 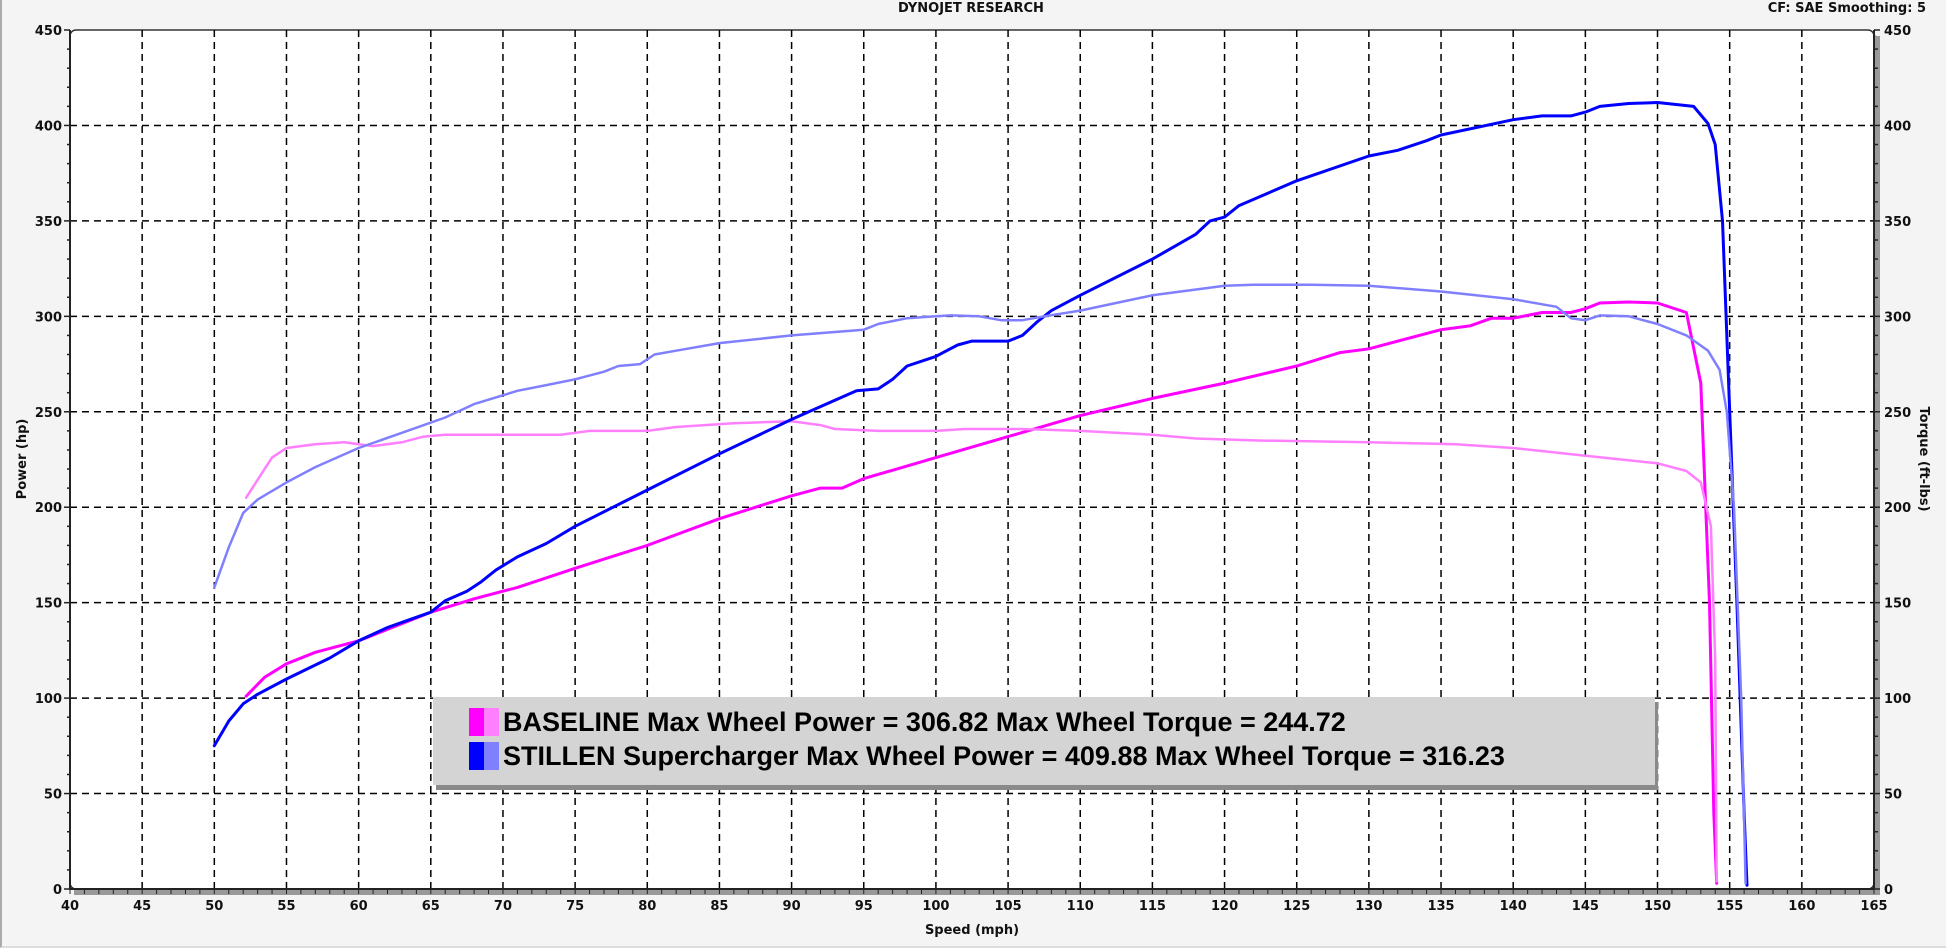 I want to click on svg-text: 155, so click(x=1729, y=906).